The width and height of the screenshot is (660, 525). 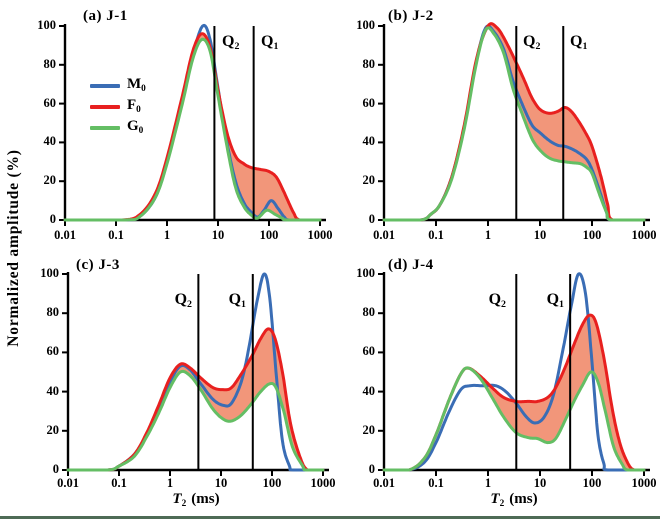 What do you see at coordinates (436, 483) in the screenshot?
I see `x-tick-label-panel-d: 0.1` at bounding box center [436, 483].